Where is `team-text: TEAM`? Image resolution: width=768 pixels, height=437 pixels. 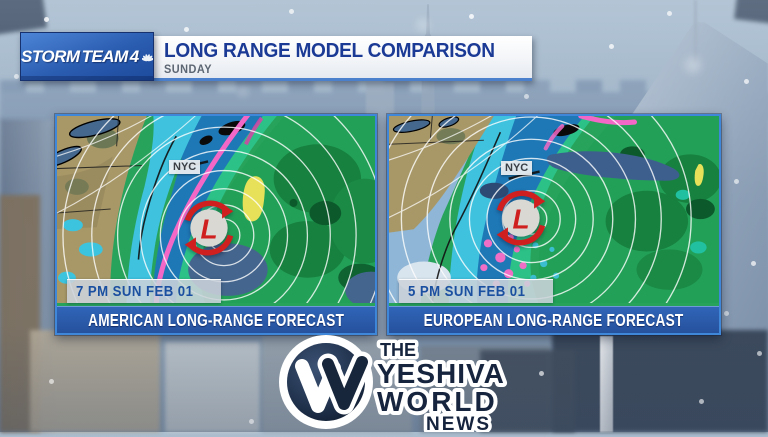 team-text: TEAM is located at coordinates (105, 56).